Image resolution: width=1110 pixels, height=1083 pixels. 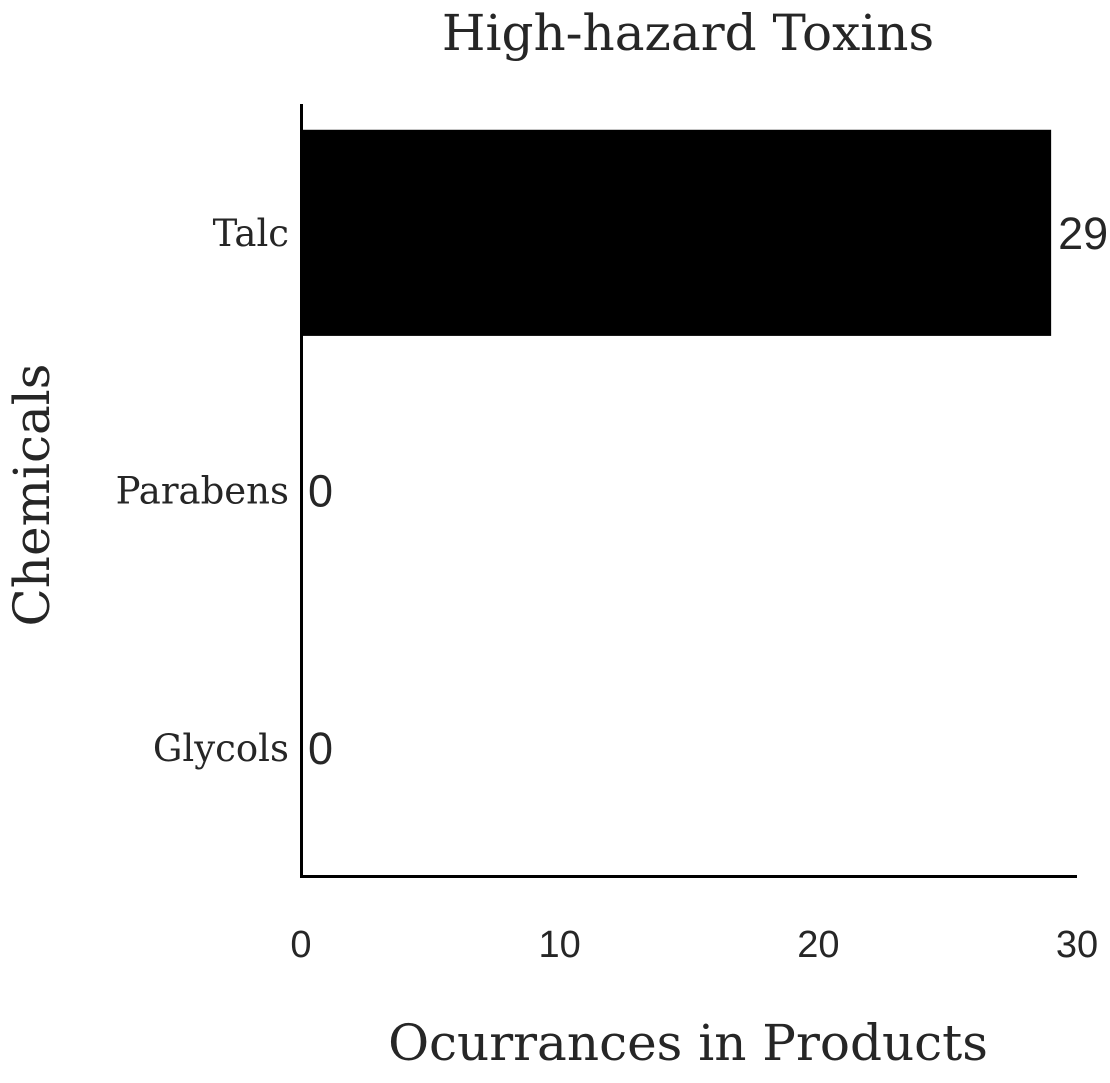 I want to click on y-tick-label-glycols: Glycols, so click(x=221, y=748).